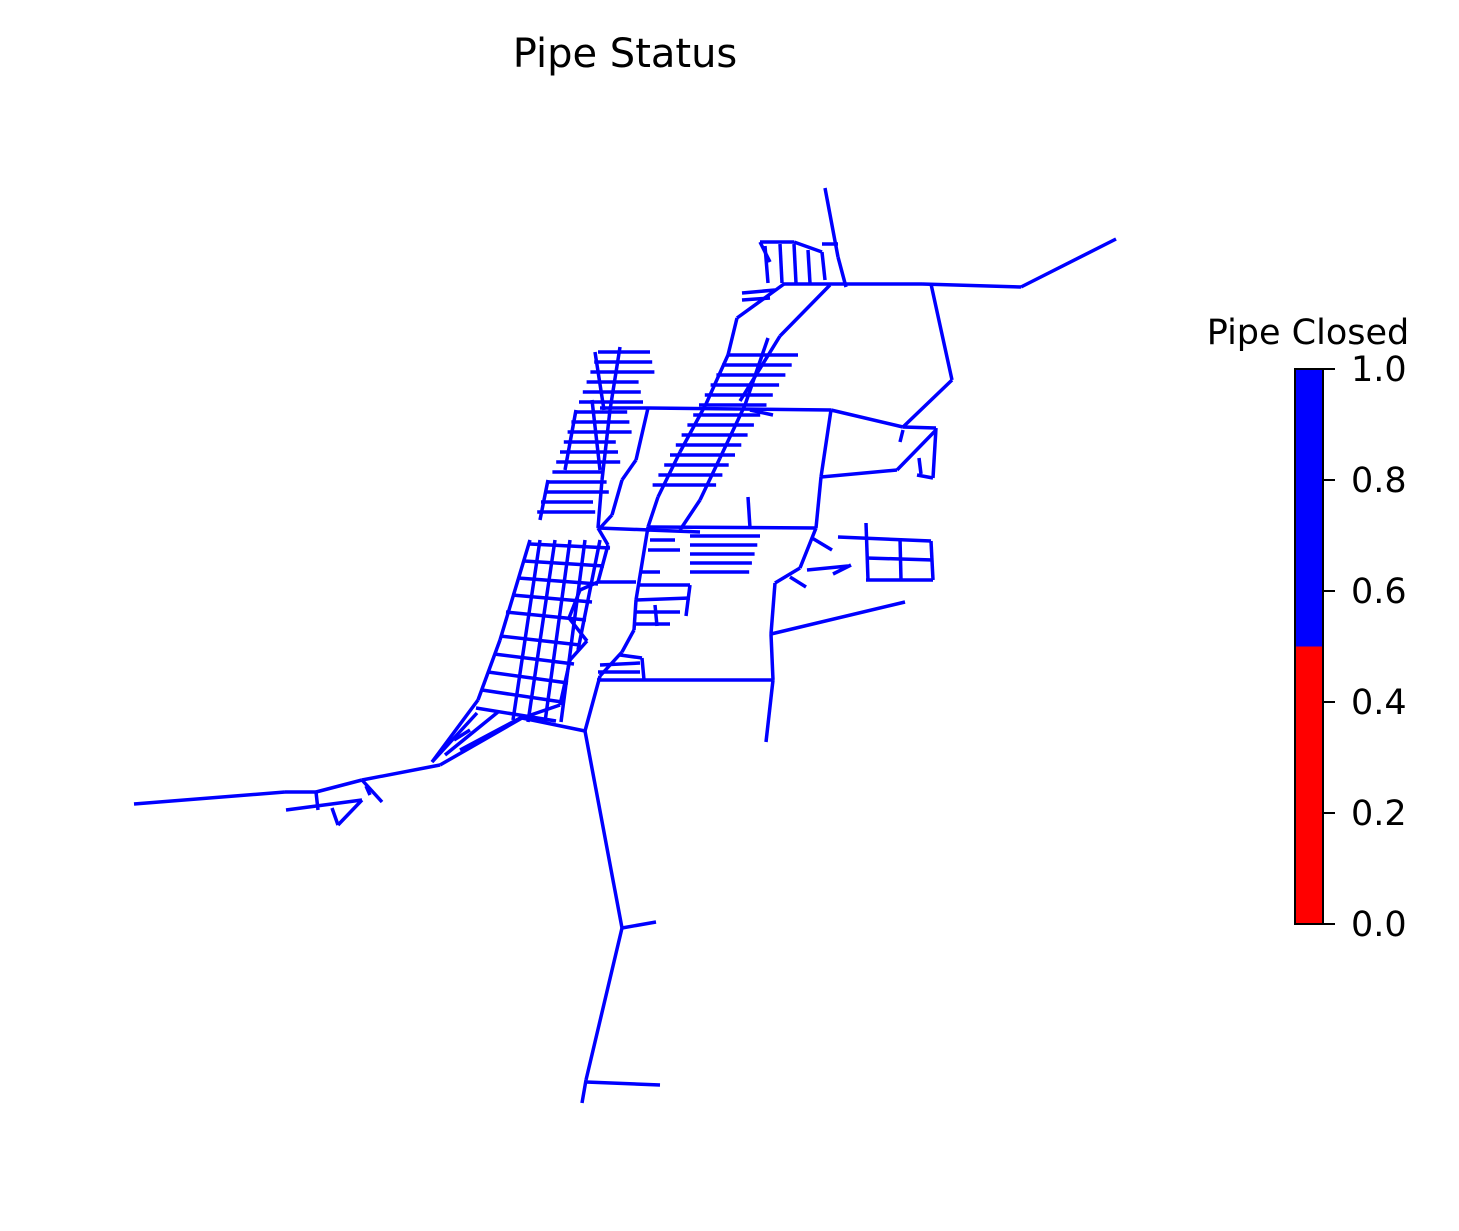 The image size is (1459, 1231). I want to click on colorbar-ticks: 0.0 0.2 0.4 0.6 0.8 1.0, so click(1365, 647).